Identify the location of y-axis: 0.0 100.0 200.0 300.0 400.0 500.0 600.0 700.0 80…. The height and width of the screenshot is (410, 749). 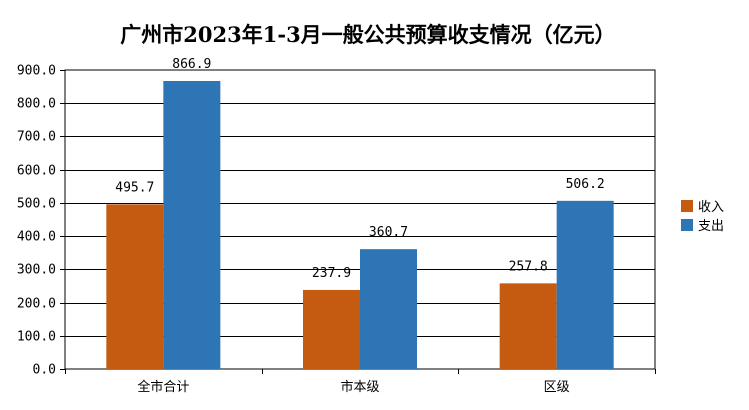
(41, 221).